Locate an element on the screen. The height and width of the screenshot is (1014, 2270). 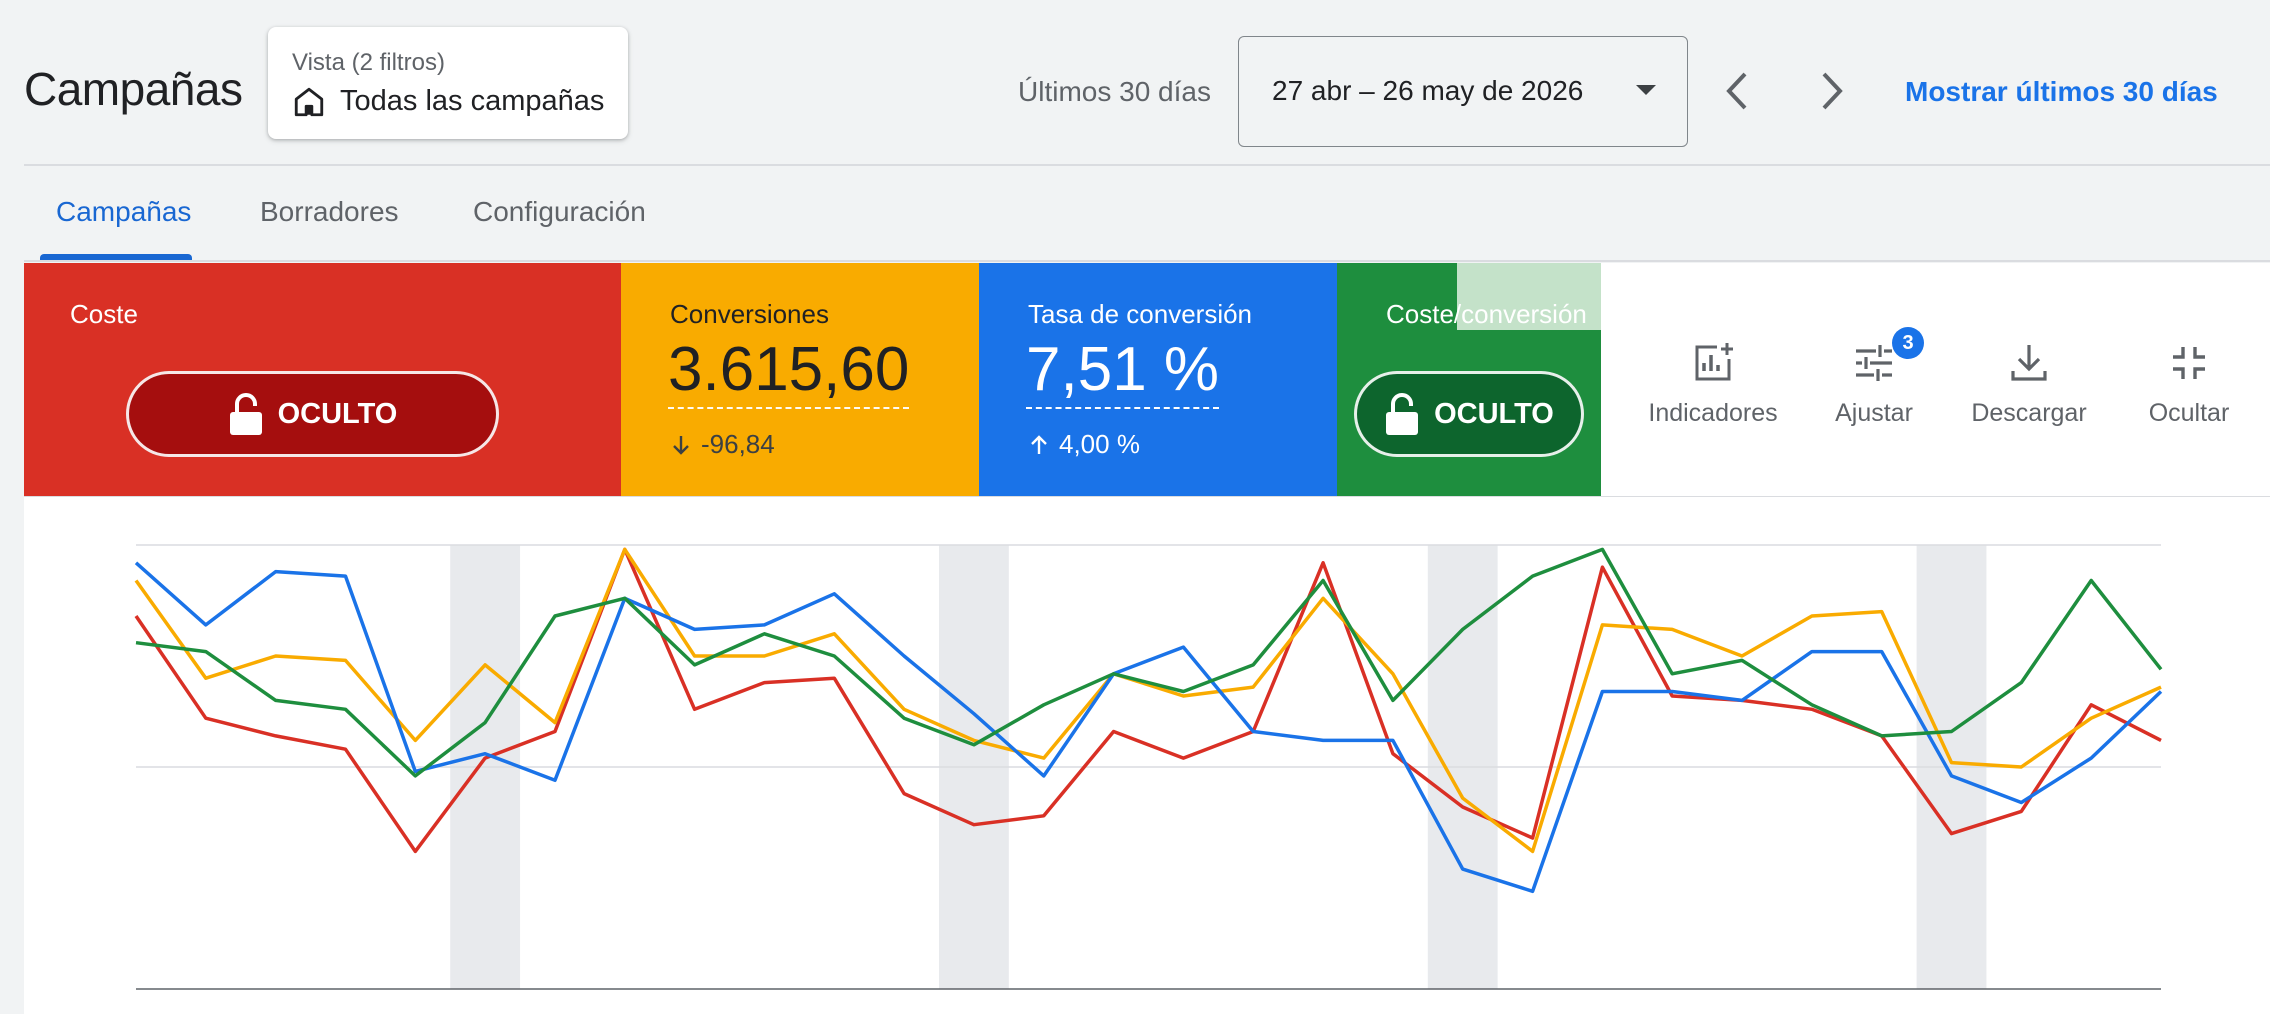
adjust-label: Ajustar is located at coordinates (1874, 413).